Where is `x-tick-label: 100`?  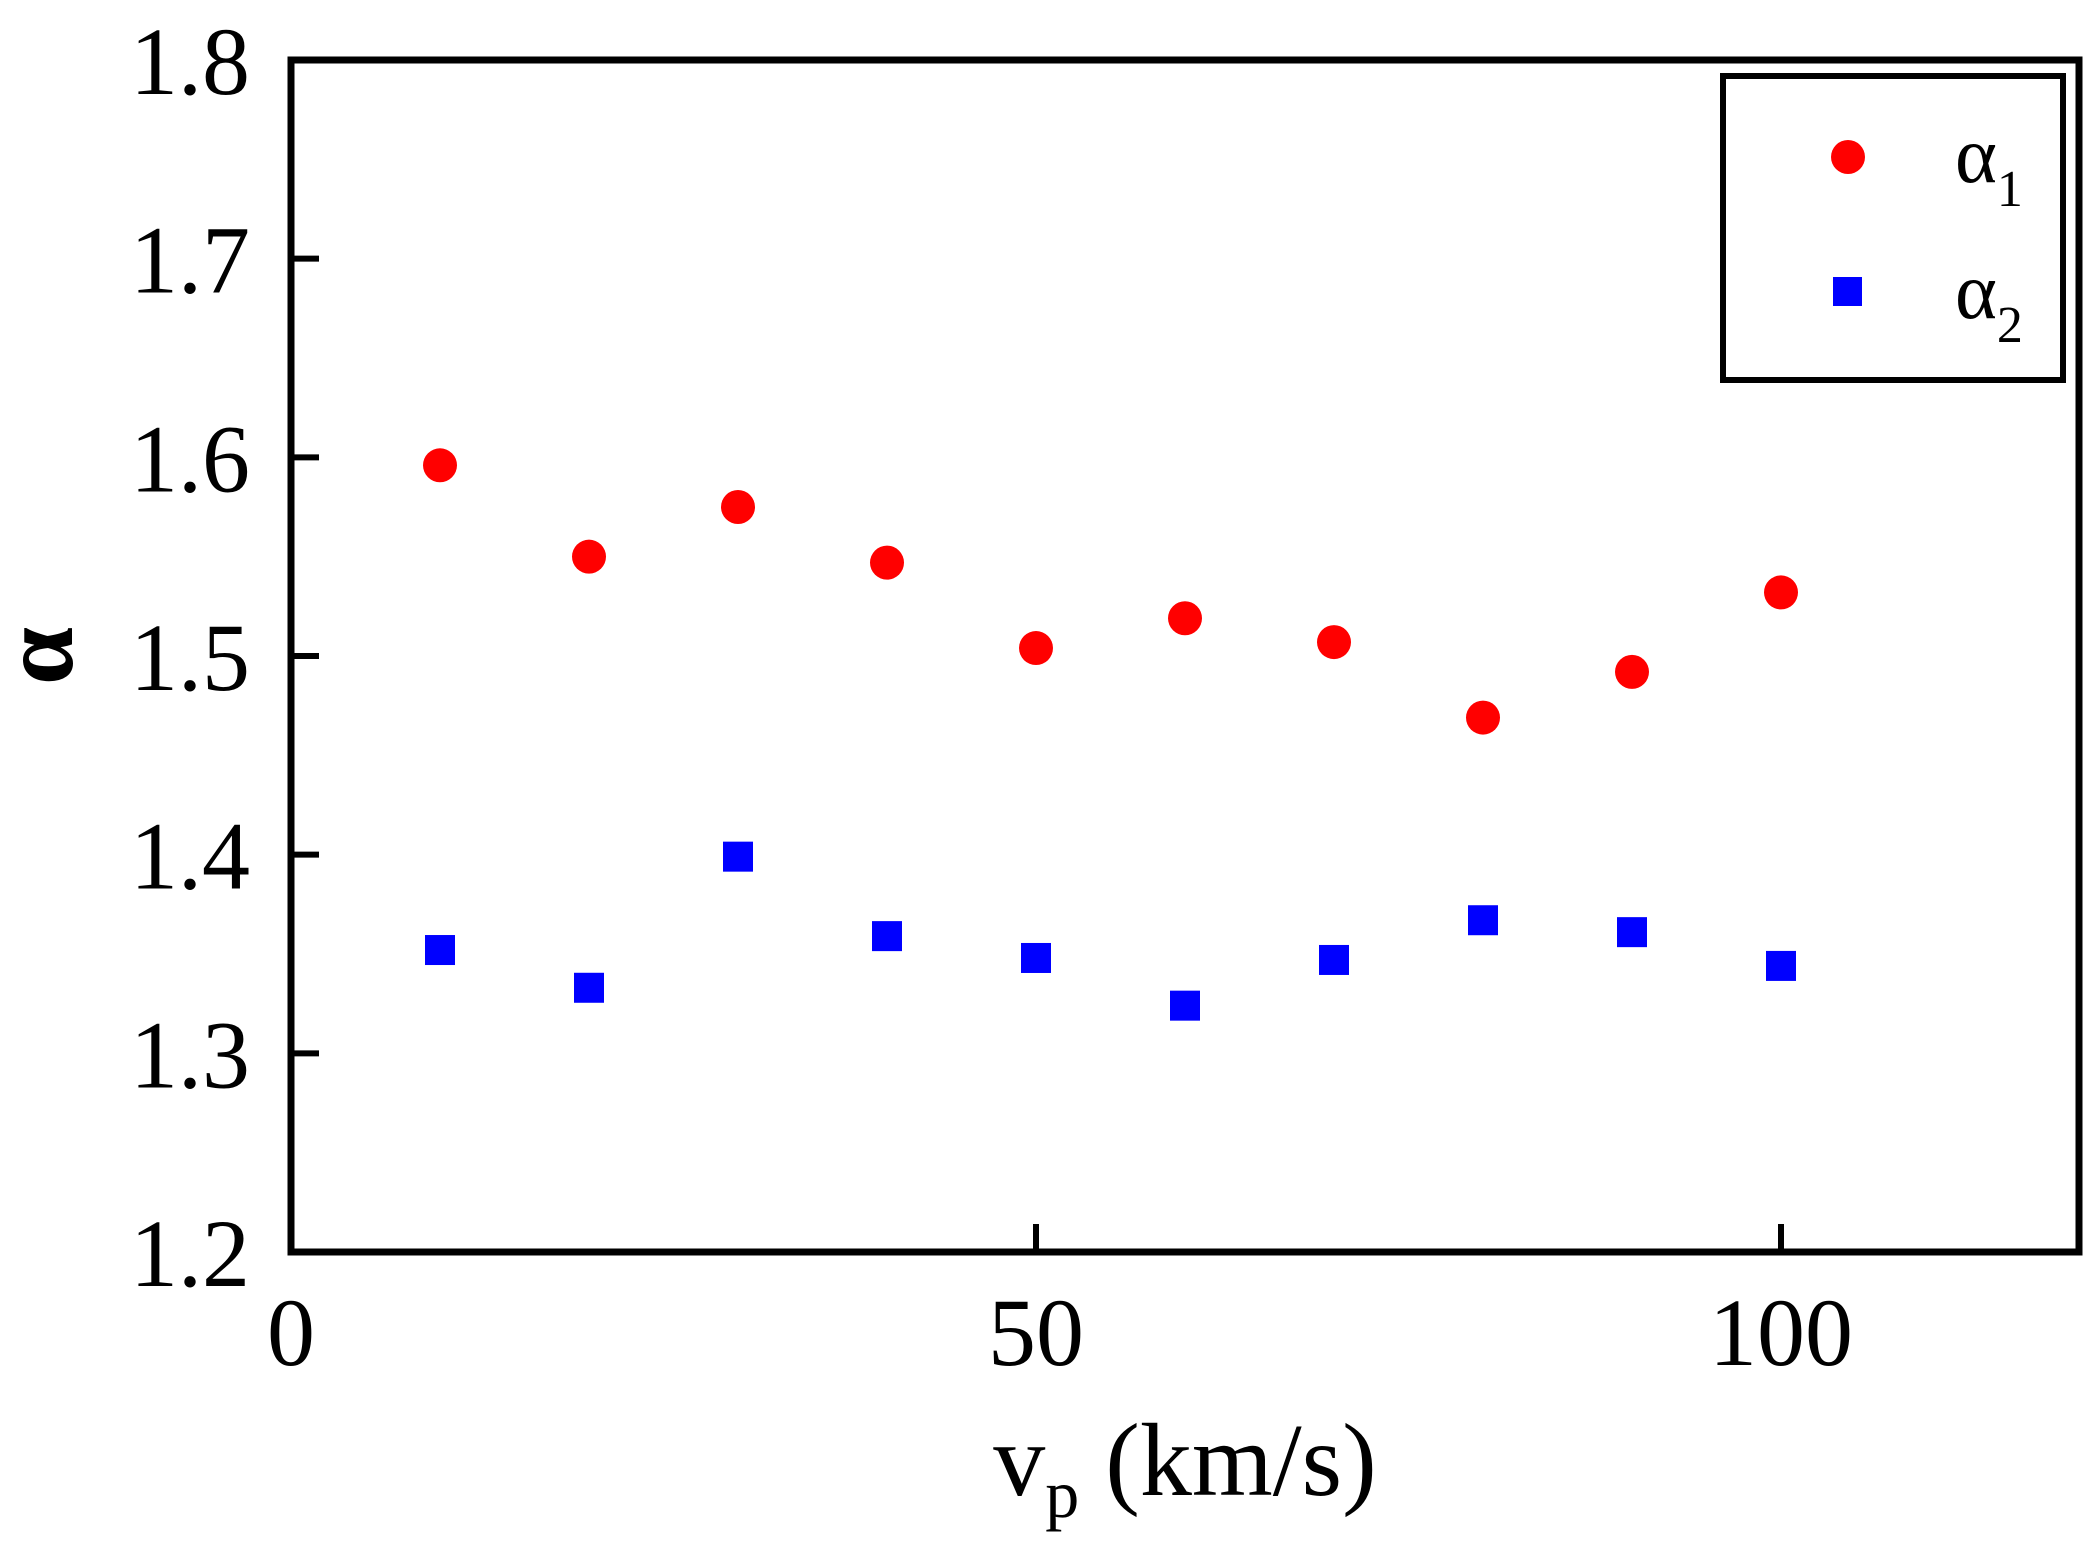 x-tick-label: 100 is located at coordinates (1781, 1332).